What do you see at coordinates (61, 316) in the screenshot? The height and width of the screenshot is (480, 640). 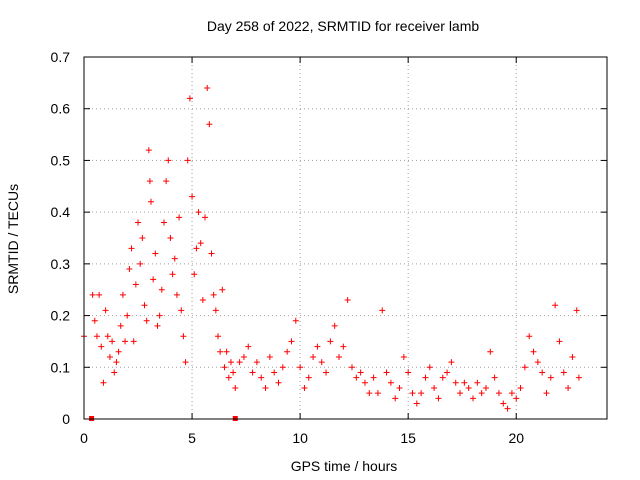 I see `y-tick-label: 0.2` at bounding box center [61, 316].